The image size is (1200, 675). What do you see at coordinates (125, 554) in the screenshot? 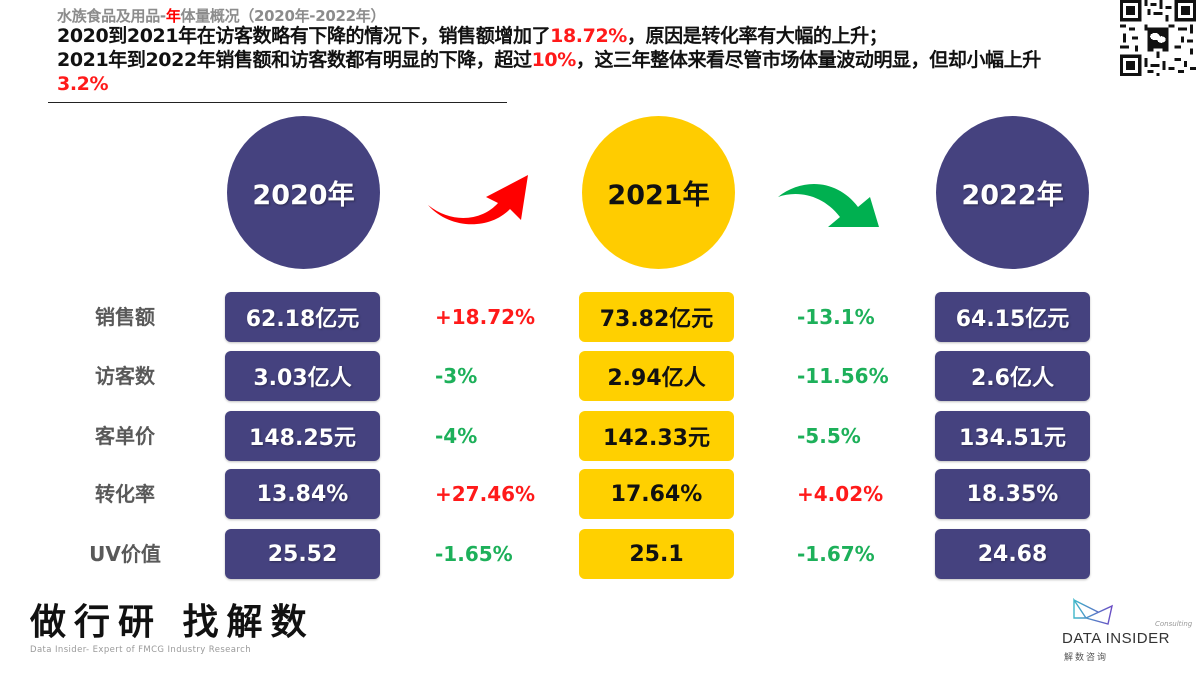
I see `metric-label-uv-value: UV价值` at bounding box center [125, 554].